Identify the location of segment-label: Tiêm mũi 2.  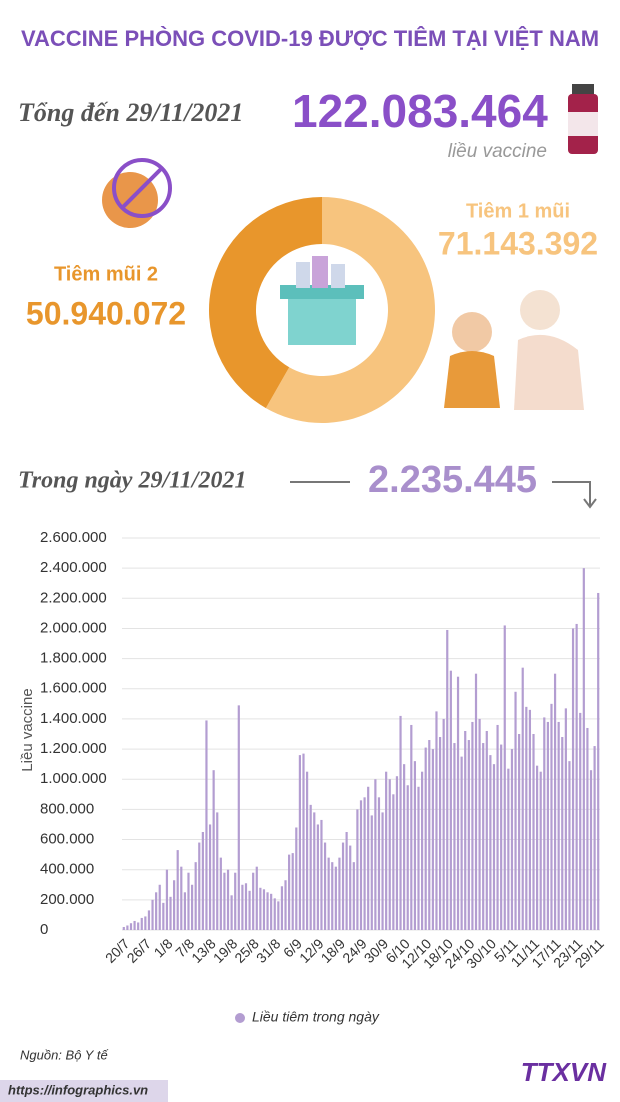
(106, 274).